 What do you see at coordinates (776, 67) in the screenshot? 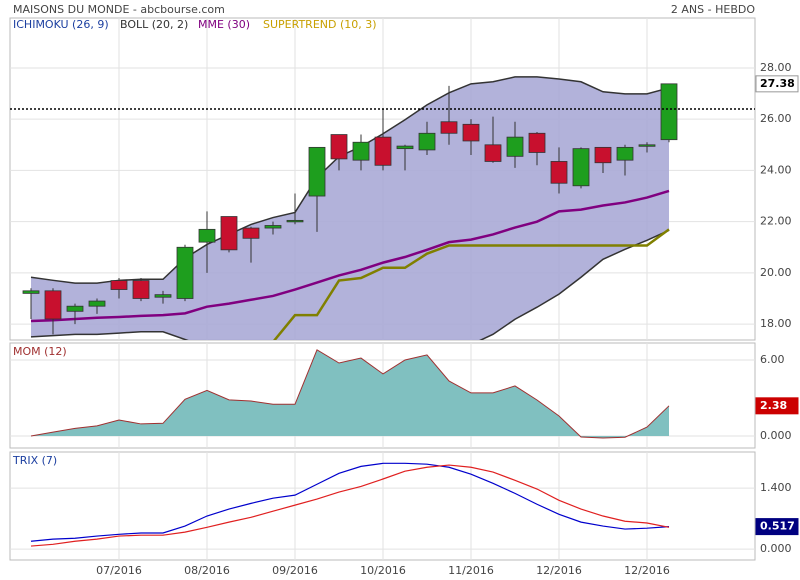
I see `y-tick-label: 28.00` at bounding box center [776, 67].